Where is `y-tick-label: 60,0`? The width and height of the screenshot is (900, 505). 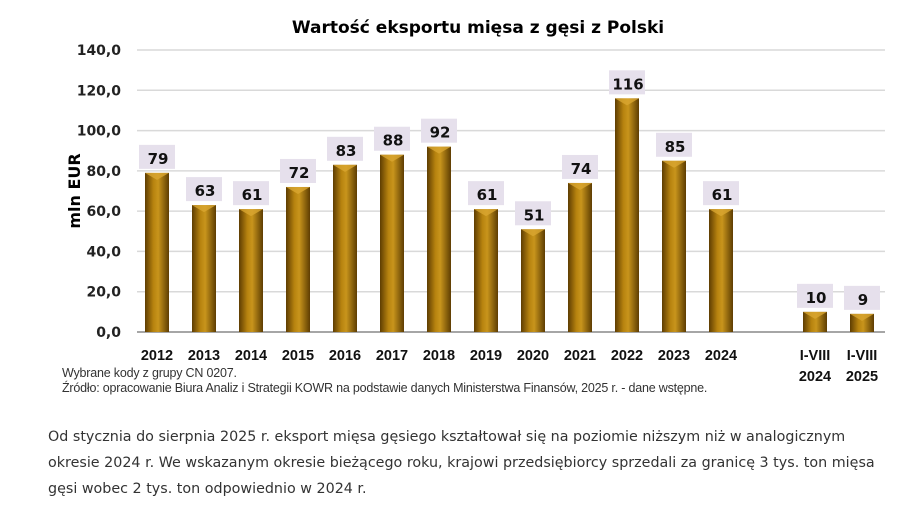 y-tick-label: 60,0 is located at coordinates (103, 212).